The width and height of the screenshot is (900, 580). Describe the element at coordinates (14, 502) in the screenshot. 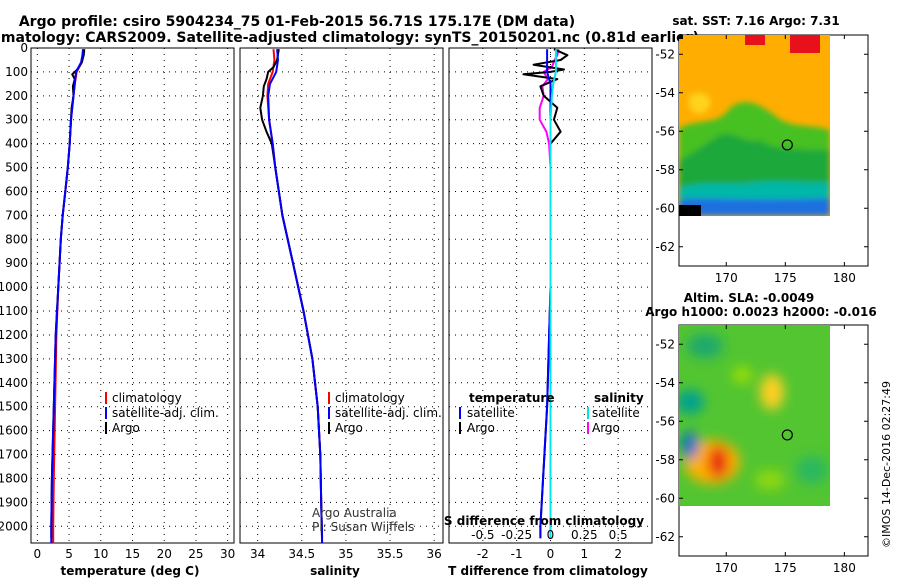

I see `depth-tick-label: 1900` at that location.